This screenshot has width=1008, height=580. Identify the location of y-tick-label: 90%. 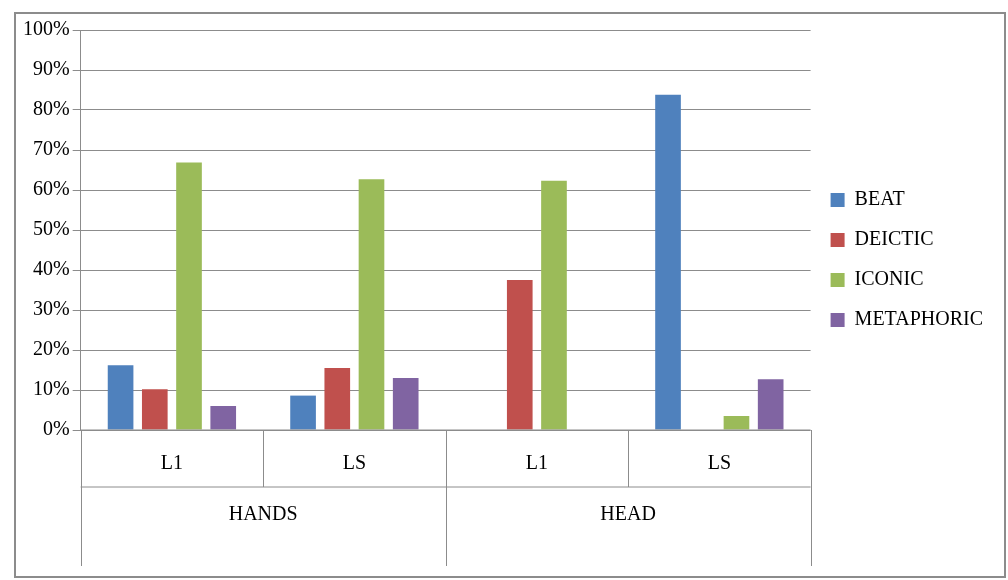
(51, 68).